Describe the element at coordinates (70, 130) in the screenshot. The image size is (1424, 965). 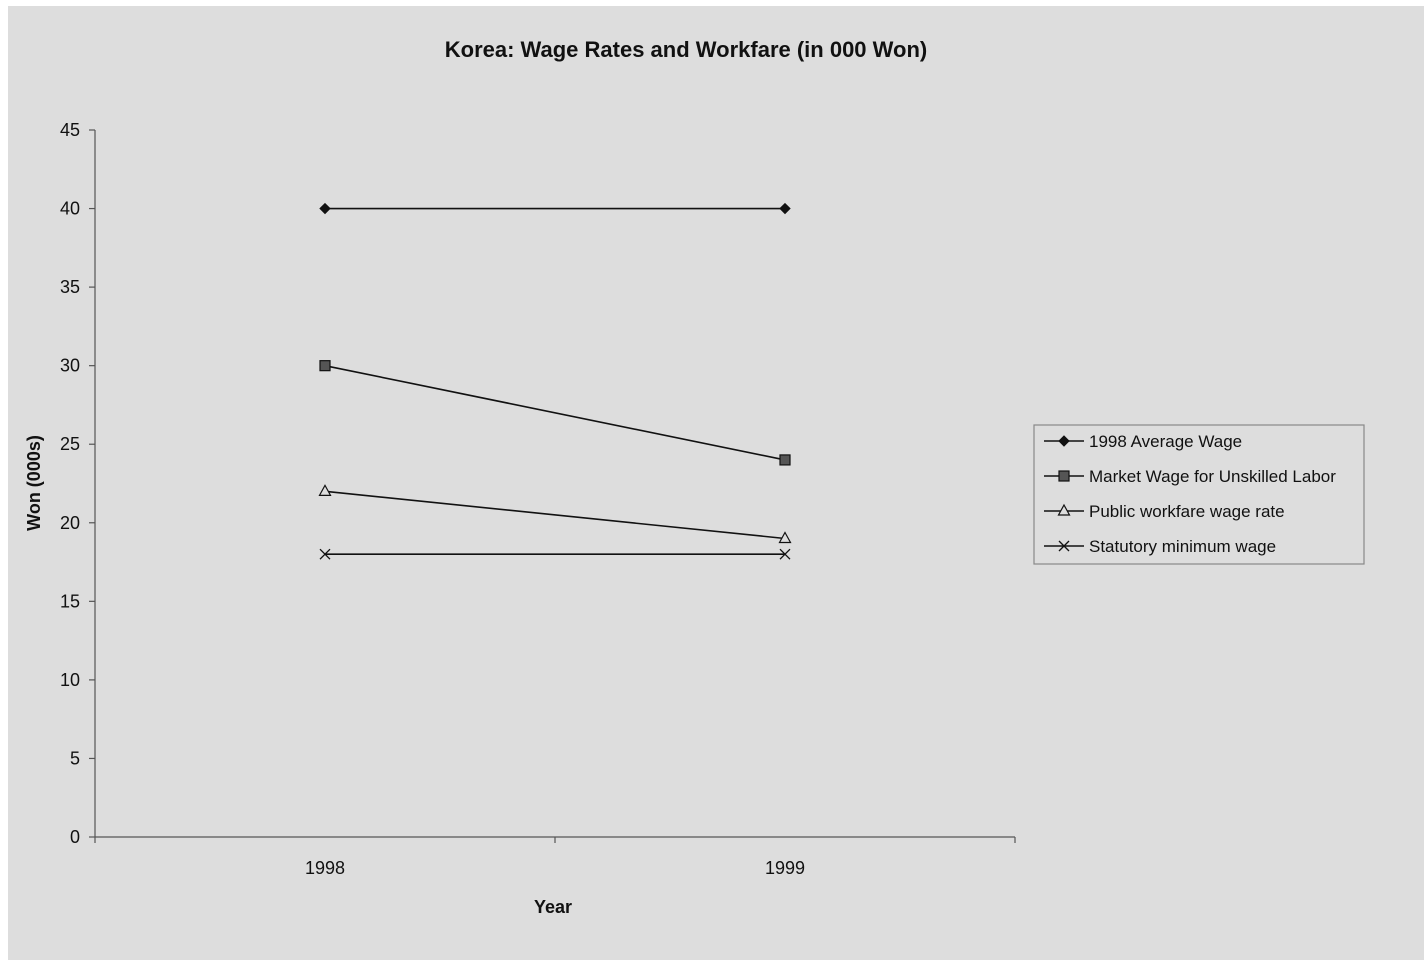
I see `y-tick-label: 45` at that location.